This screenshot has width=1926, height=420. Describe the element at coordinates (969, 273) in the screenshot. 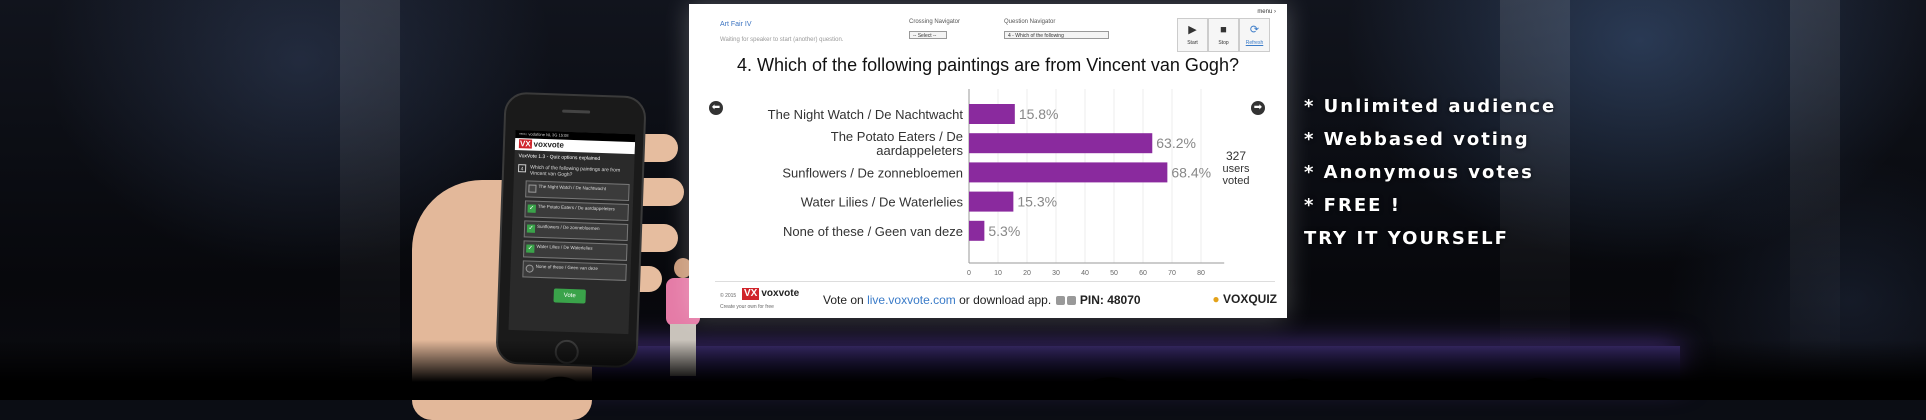

I see `x-tick-label: 0` at that location.